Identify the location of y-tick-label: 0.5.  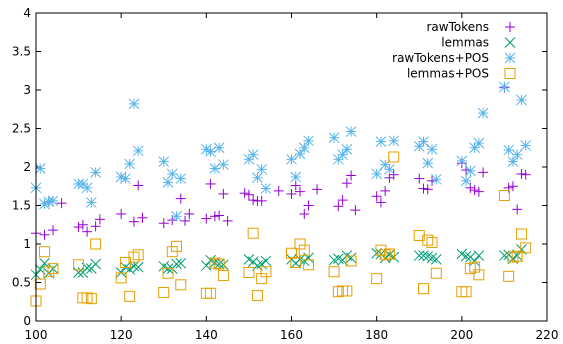
(21, 283).